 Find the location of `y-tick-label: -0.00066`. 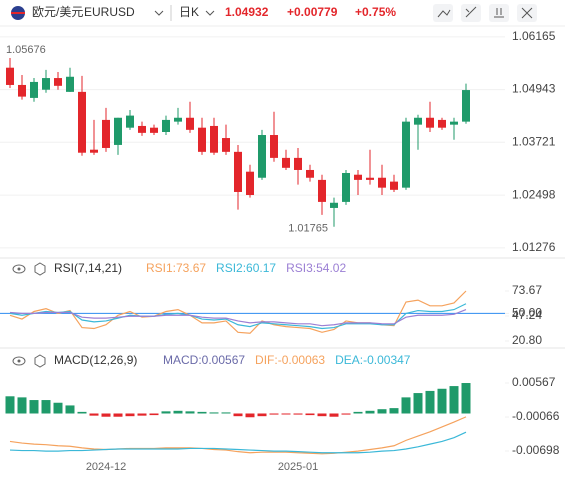

y-tick-label: -0.00066 is located at coordinates (536, 416).